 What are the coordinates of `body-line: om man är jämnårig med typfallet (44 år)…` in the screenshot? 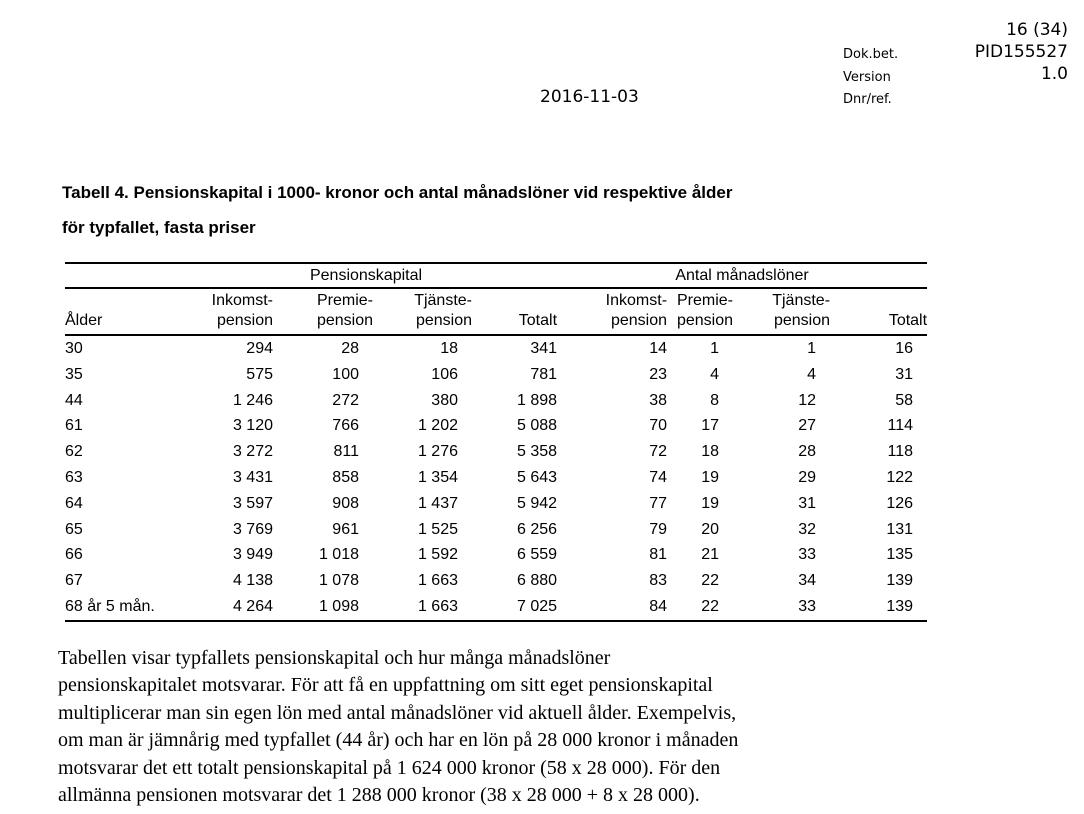 It's located at (398, 740).